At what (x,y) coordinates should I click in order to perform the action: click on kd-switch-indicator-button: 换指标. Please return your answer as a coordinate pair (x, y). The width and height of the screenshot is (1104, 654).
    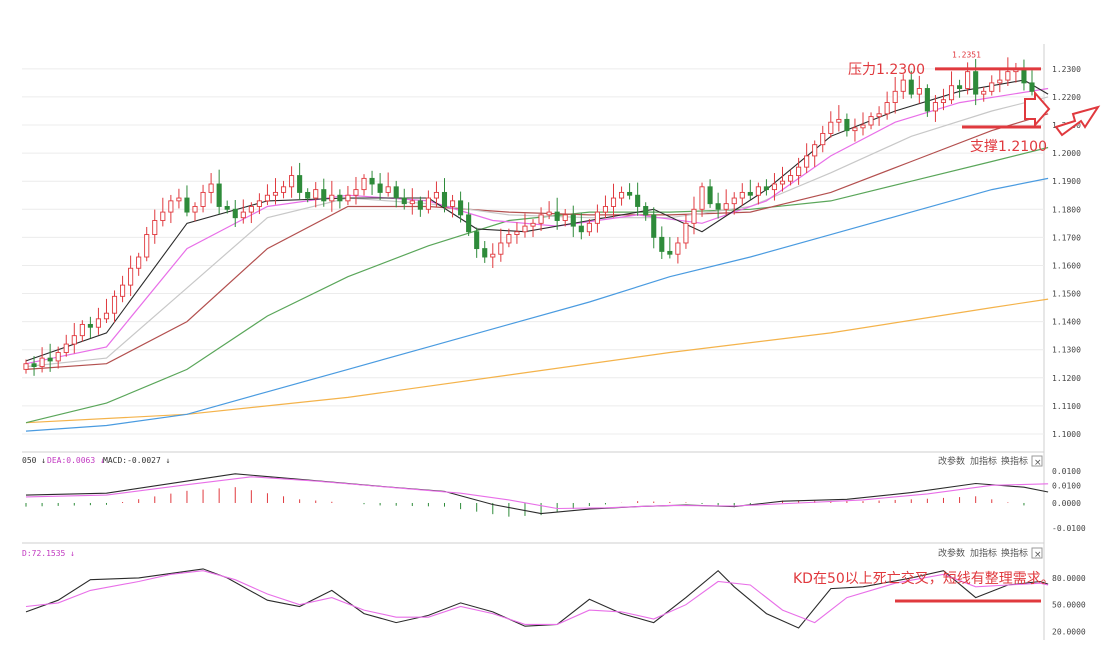
    Looking at the image, I should click on (1014, 553).